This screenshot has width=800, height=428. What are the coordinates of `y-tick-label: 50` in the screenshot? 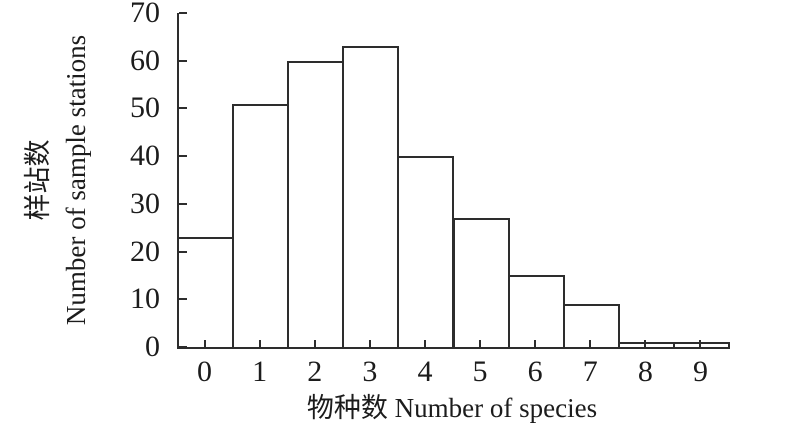 It's located at (145, 108).